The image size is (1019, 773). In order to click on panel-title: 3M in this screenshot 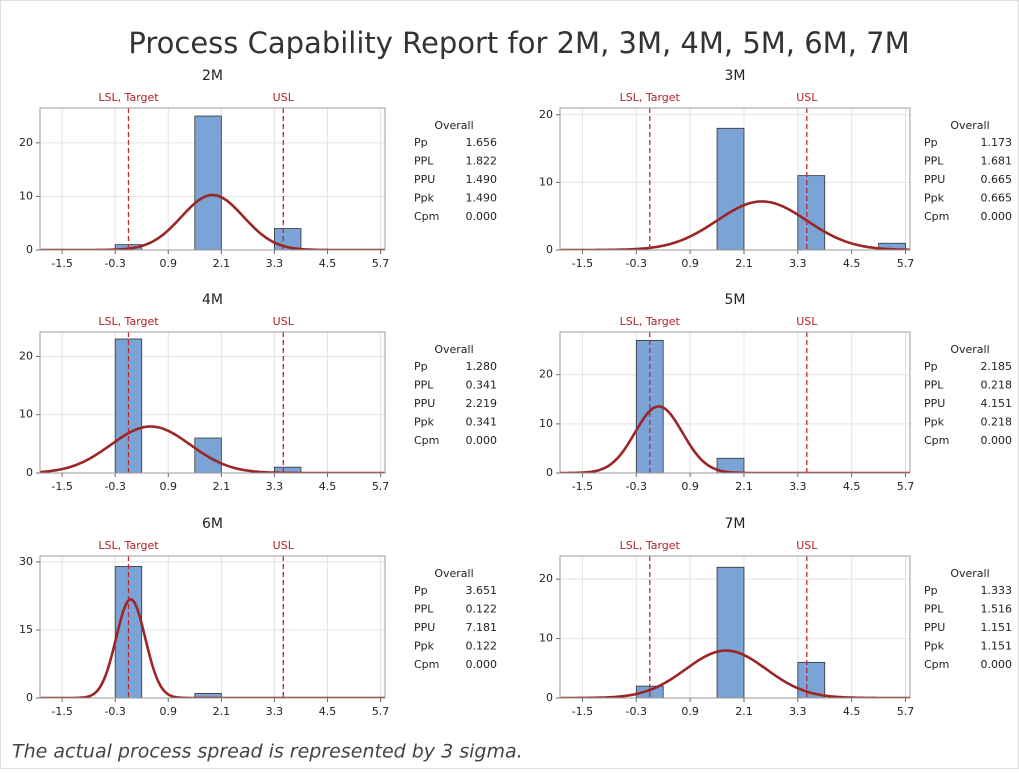, I will do `click(735, 76)`.